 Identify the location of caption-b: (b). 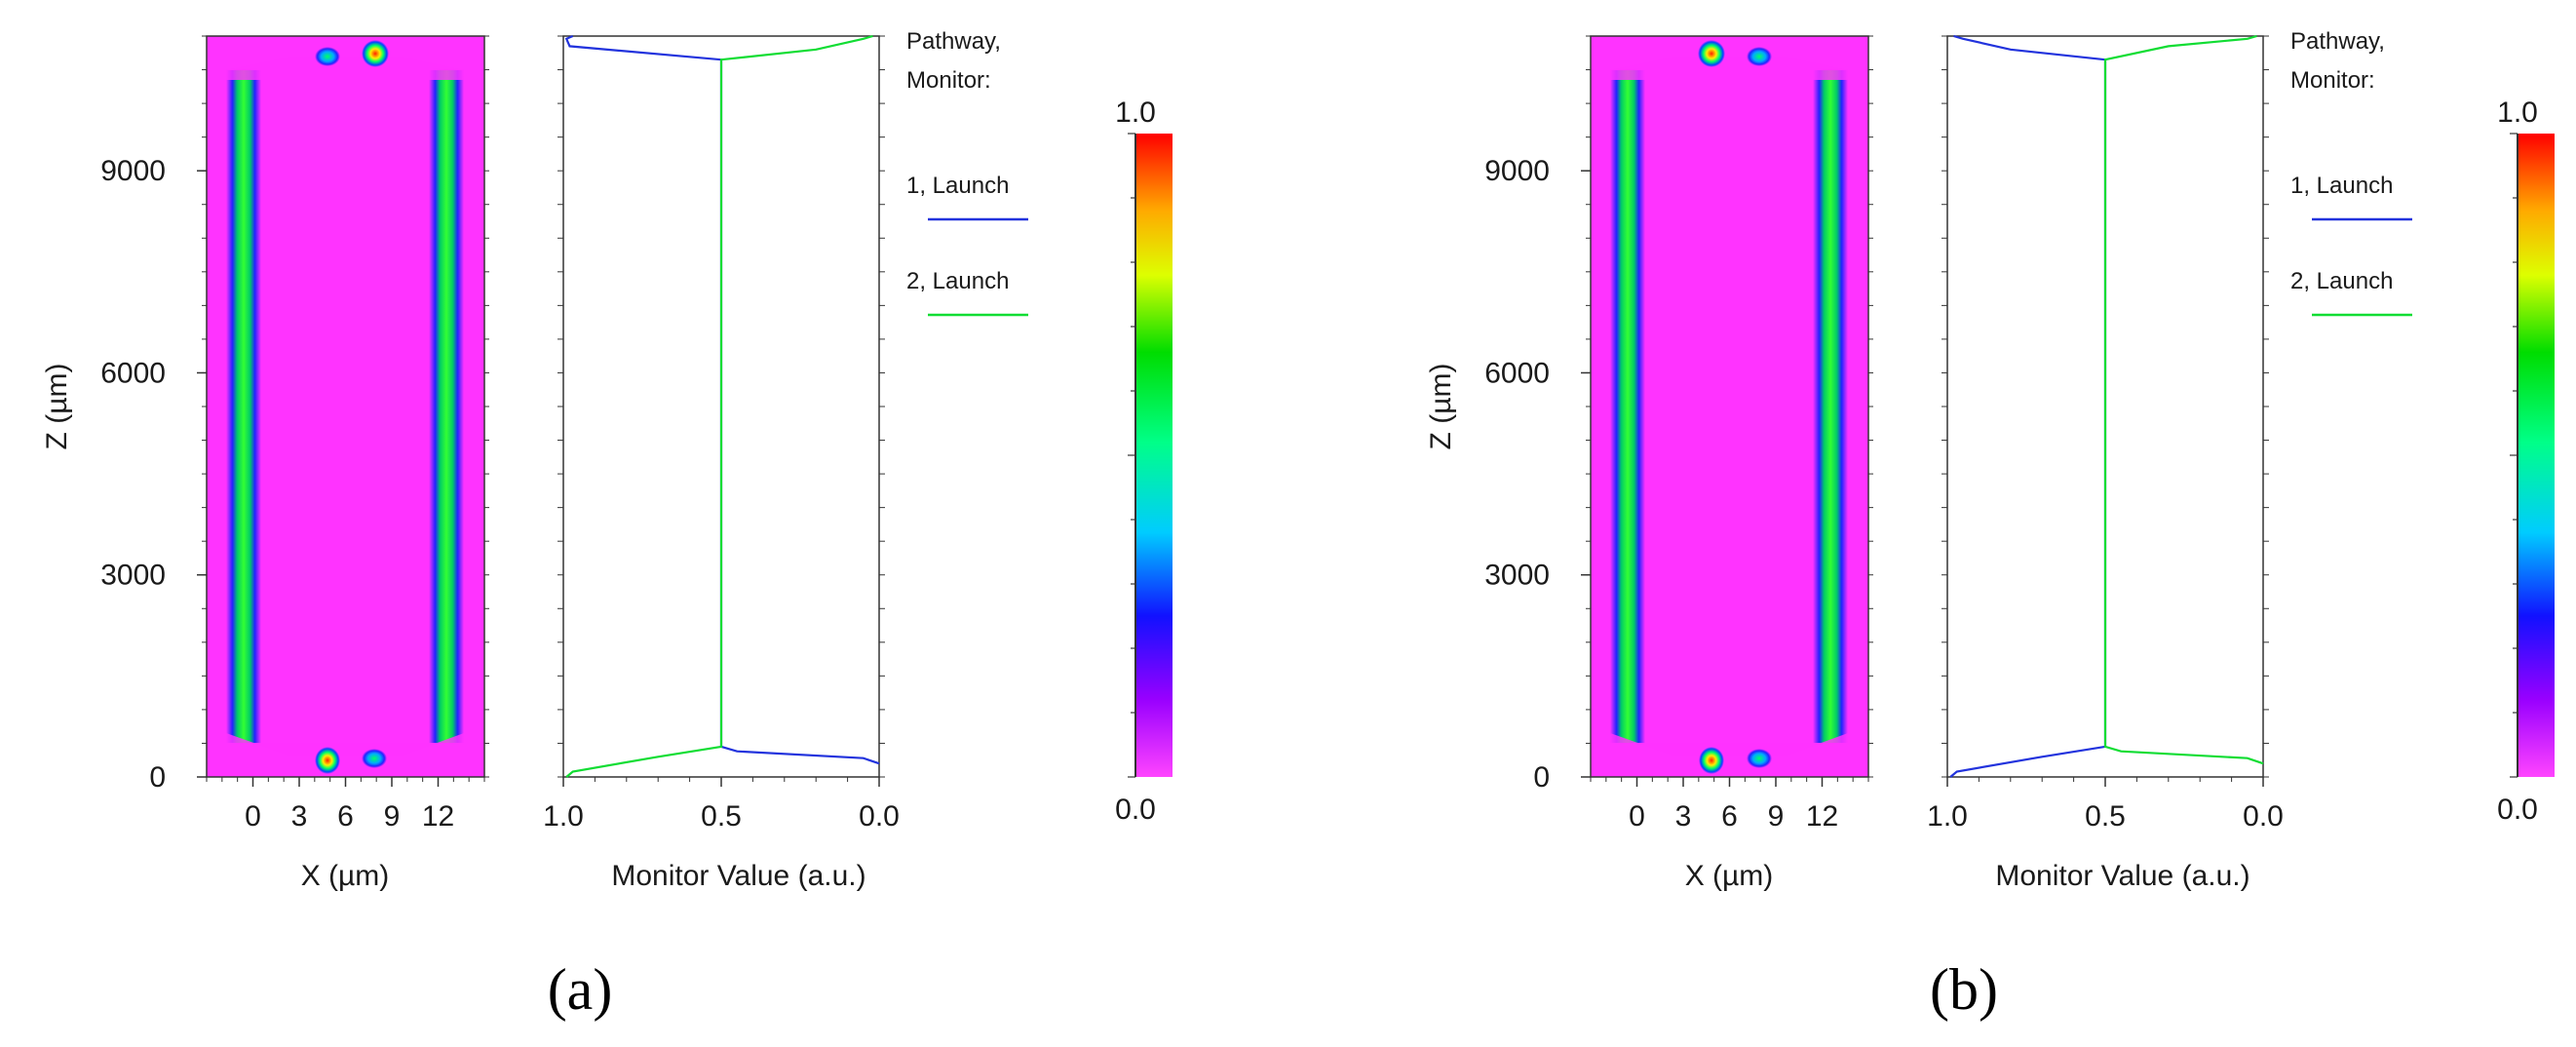
(1964, 989).